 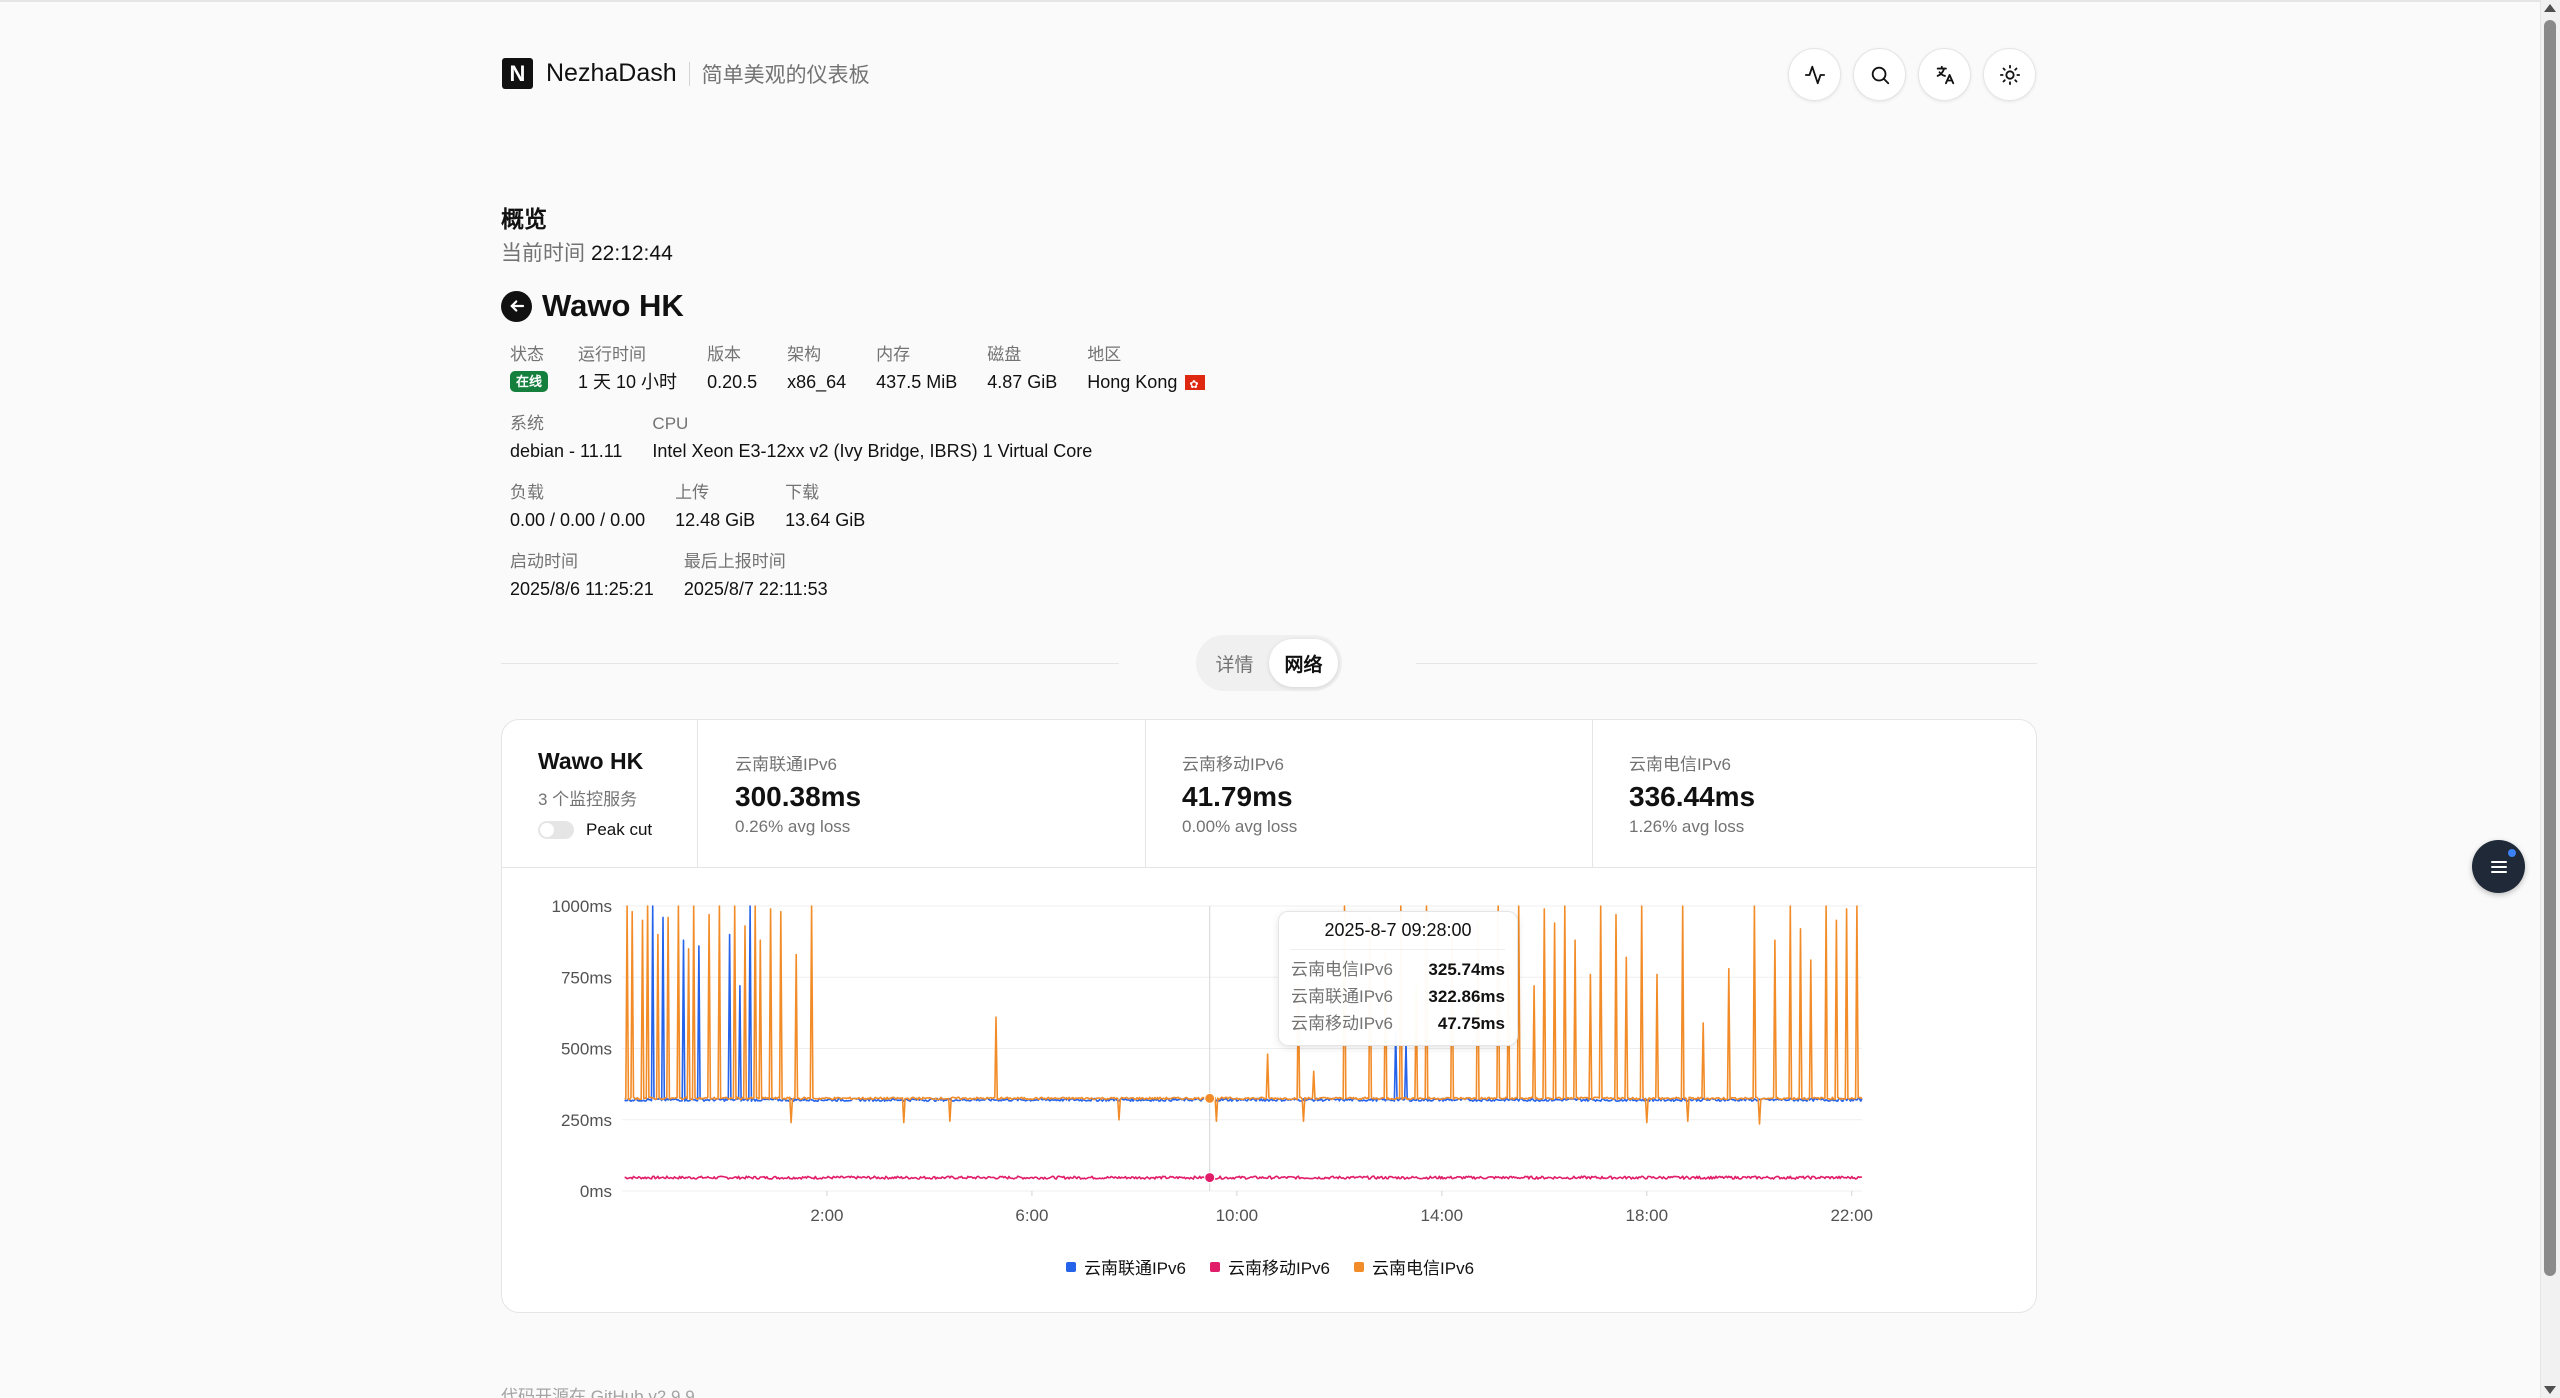 I want to click on info-label: 下载, so click(x=802, y=492).